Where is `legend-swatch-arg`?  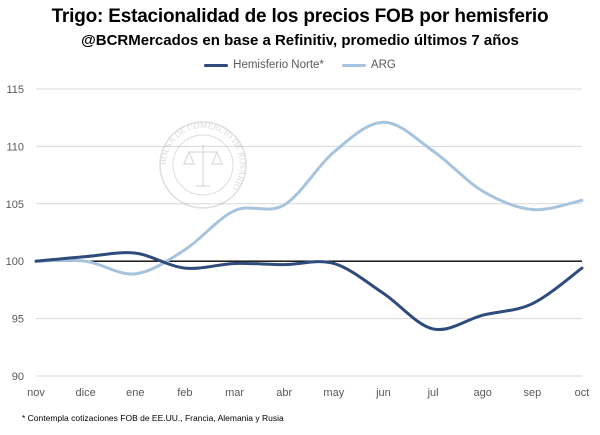
legend-swatch-arg is located at coordinates (353, 65).